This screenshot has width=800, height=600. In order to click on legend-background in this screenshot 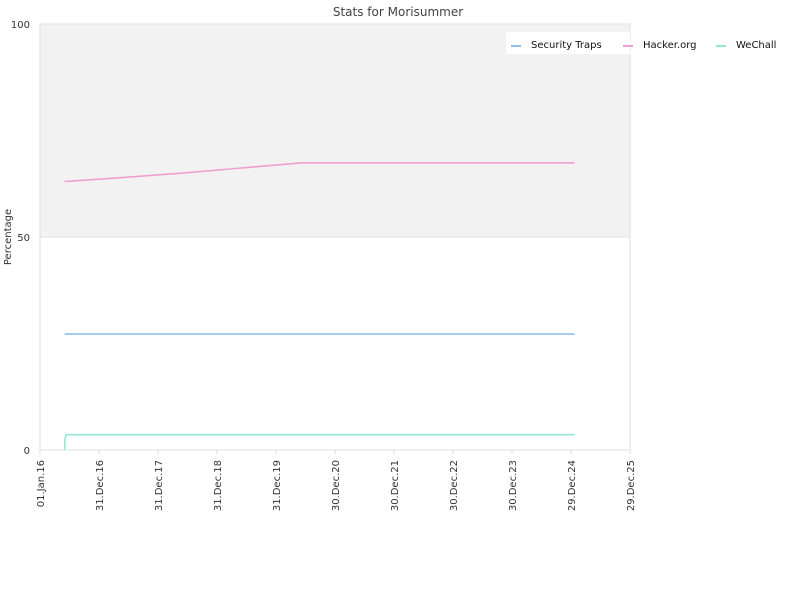, I will do `click(568, 43)`.